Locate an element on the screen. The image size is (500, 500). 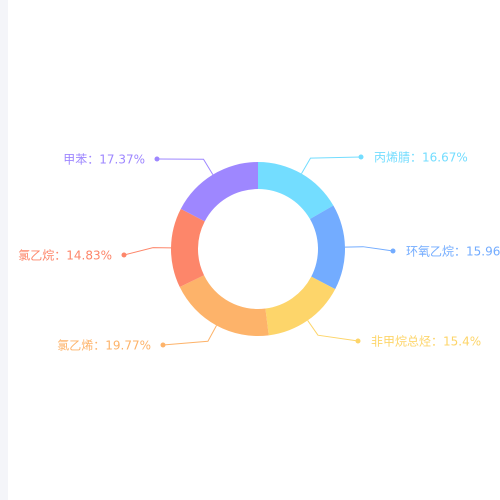
slices-group is located at coordinates (258, 249).